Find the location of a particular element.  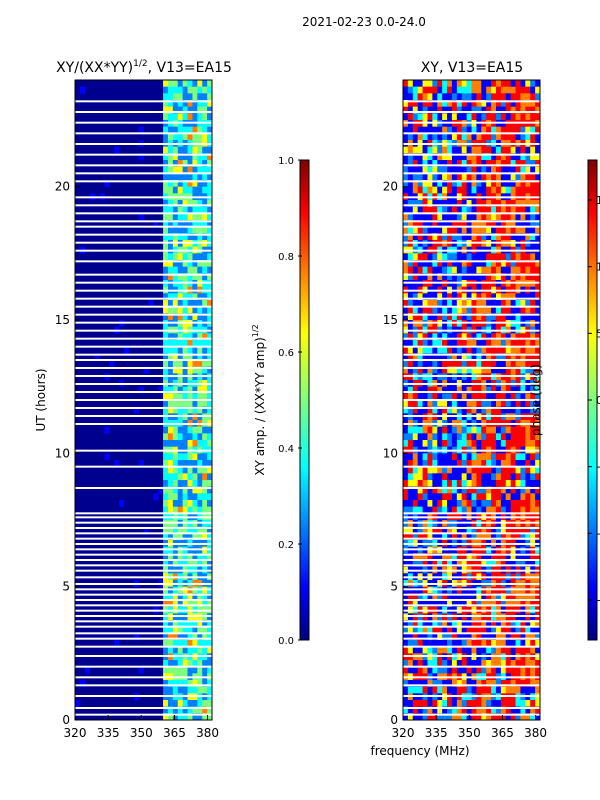

right-xtick-label: 335 is located at coordinates (436, 733).